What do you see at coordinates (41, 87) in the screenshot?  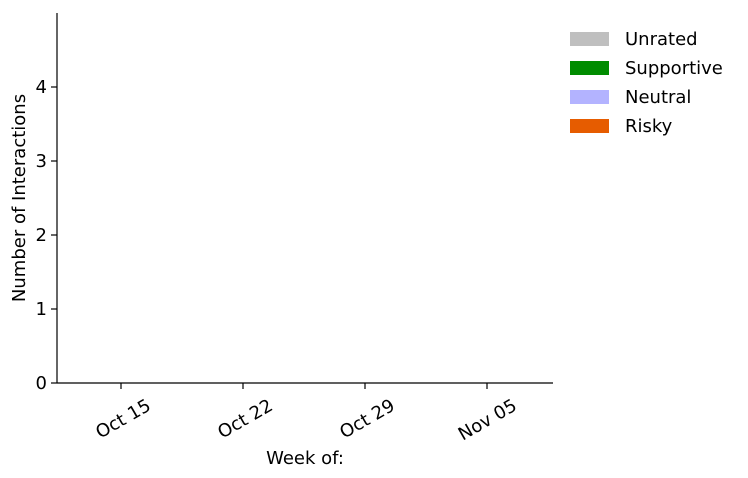 I see `y-tick-label: 4` at bounding box center [41, 87].